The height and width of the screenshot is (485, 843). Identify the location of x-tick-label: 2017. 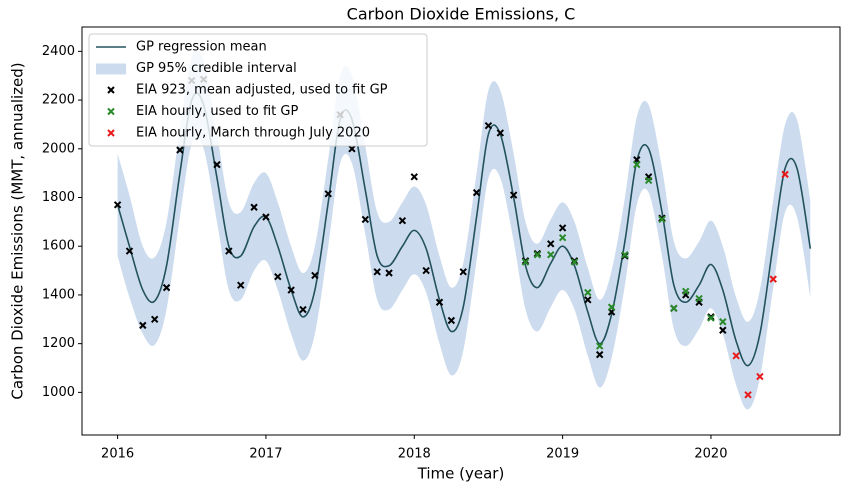
(265, 454).